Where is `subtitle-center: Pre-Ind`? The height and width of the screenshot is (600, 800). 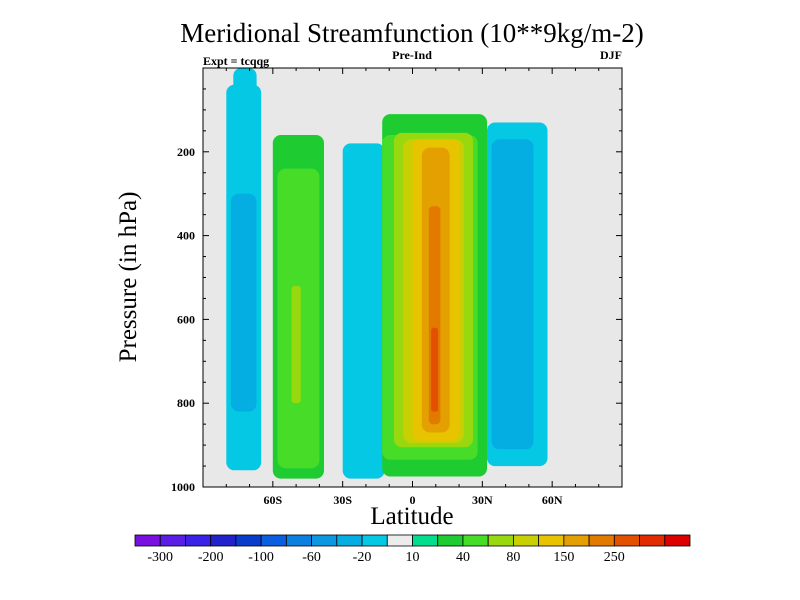 subtitle-center: Pre-Ind is located at coordinates (412, 55).